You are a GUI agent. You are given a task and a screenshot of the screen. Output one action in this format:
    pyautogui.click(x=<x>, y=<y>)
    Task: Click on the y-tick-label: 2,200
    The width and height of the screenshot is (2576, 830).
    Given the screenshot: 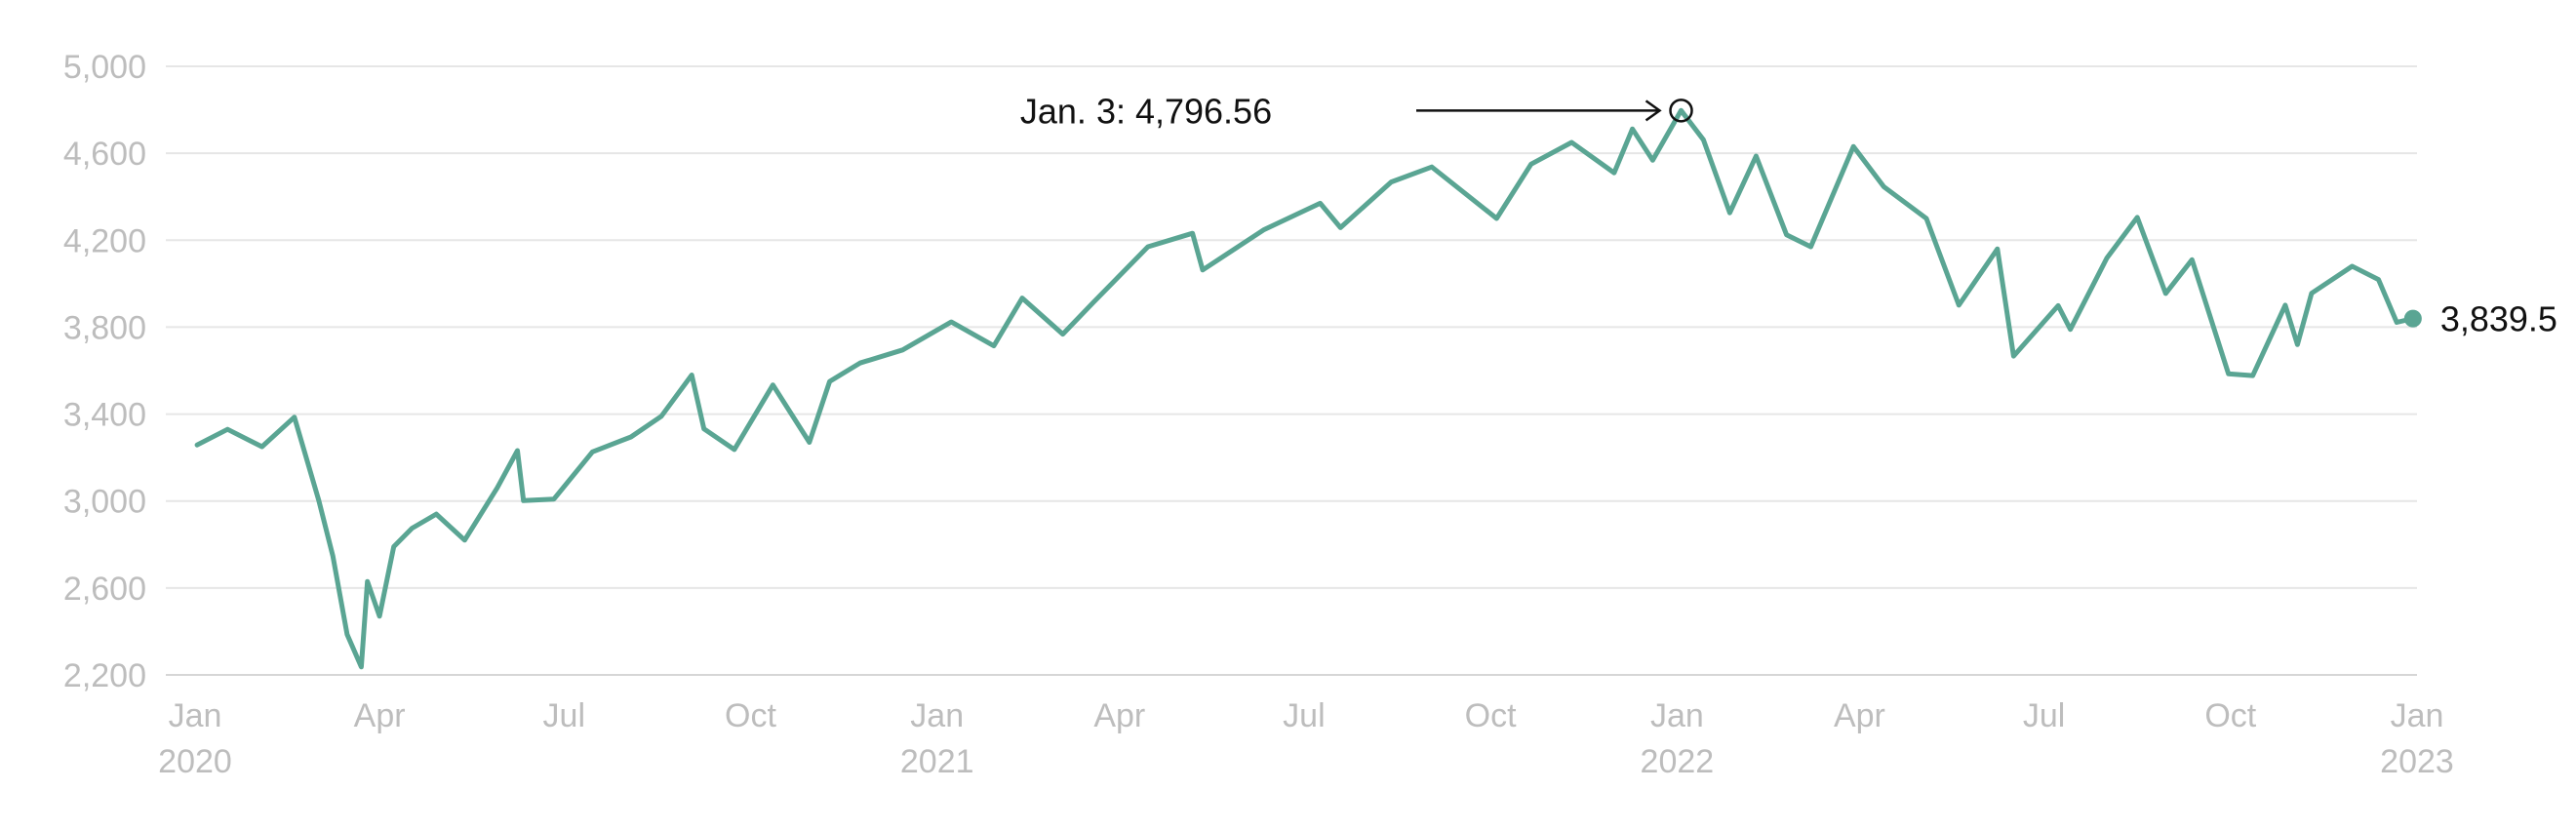 What is the action you would take?
    pyautogui.click(x=104, y=675)
    